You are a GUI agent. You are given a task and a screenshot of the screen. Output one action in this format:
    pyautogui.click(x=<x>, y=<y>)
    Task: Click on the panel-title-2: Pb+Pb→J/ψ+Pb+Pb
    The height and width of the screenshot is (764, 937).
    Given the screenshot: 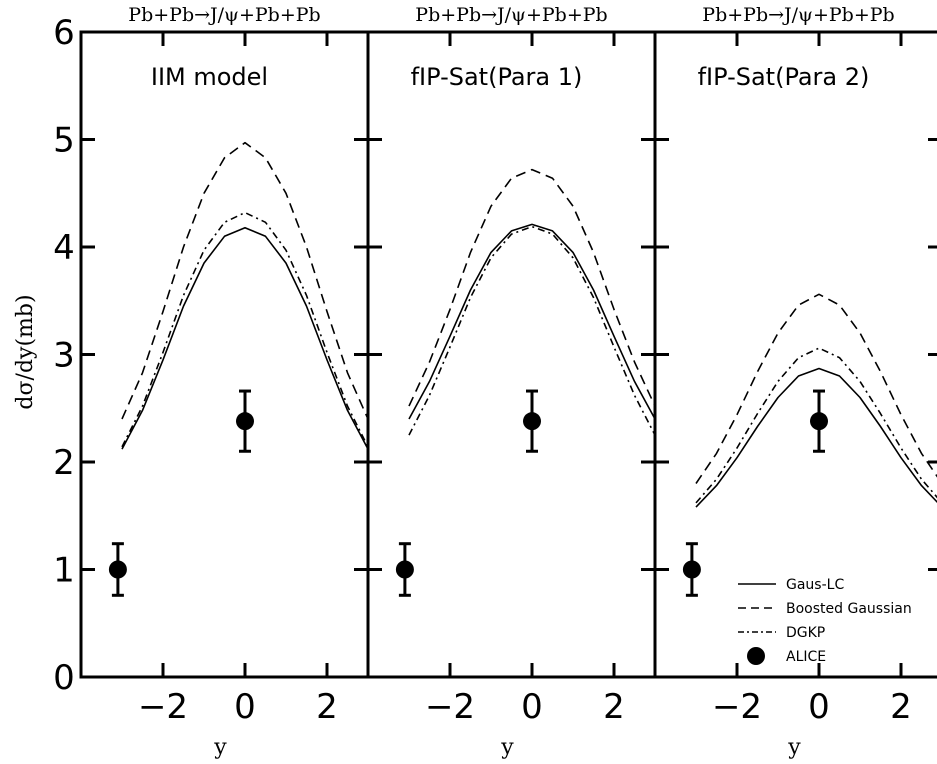 What is the action you would take?
    pyautogui.click(x=511, y=15)
    